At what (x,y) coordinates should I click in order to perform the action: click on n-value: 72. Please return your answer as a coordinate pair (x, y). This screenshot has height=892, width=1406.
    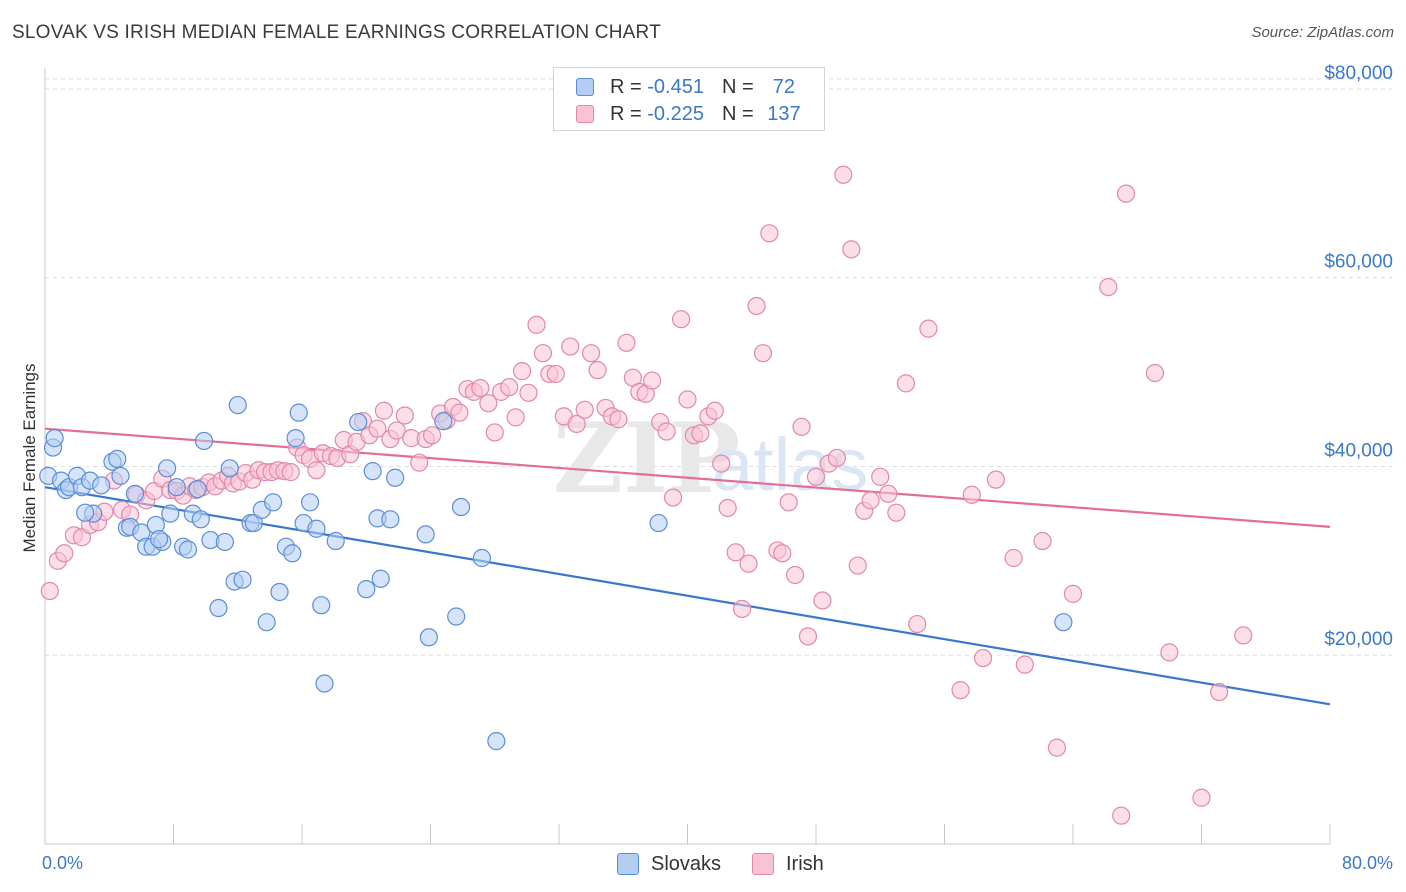
    Looking at the image, I should click on (781, 86).